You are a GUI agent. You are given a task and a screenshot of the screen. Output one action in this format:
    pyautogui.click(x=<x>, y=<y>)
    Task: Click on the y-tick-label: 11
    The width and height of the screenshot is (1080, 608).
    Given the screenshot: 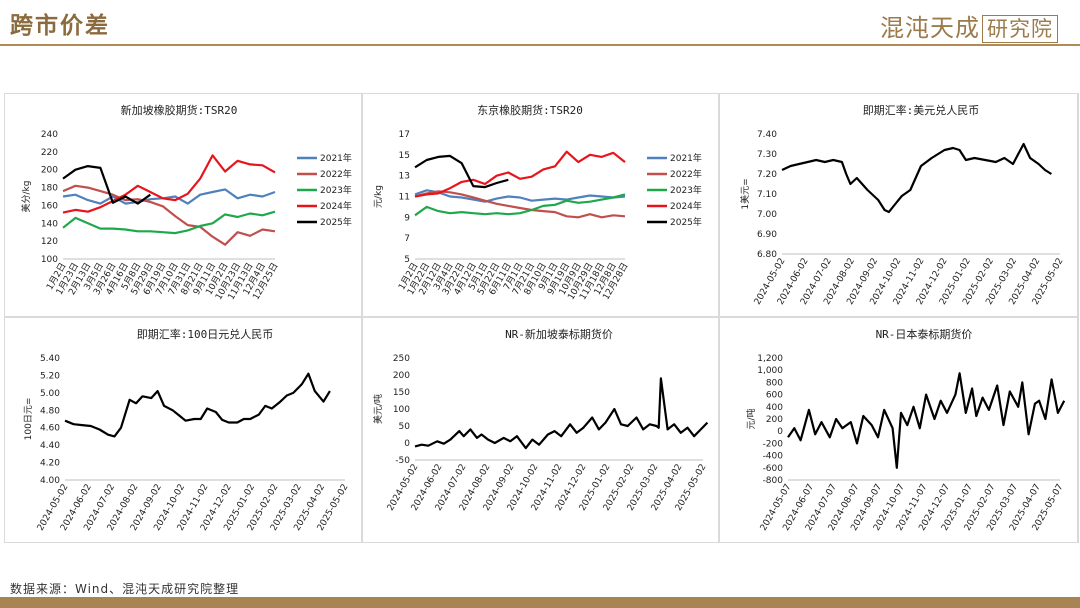 What is the action you would take?
    pyautogui.click(x=404, y=198)
    